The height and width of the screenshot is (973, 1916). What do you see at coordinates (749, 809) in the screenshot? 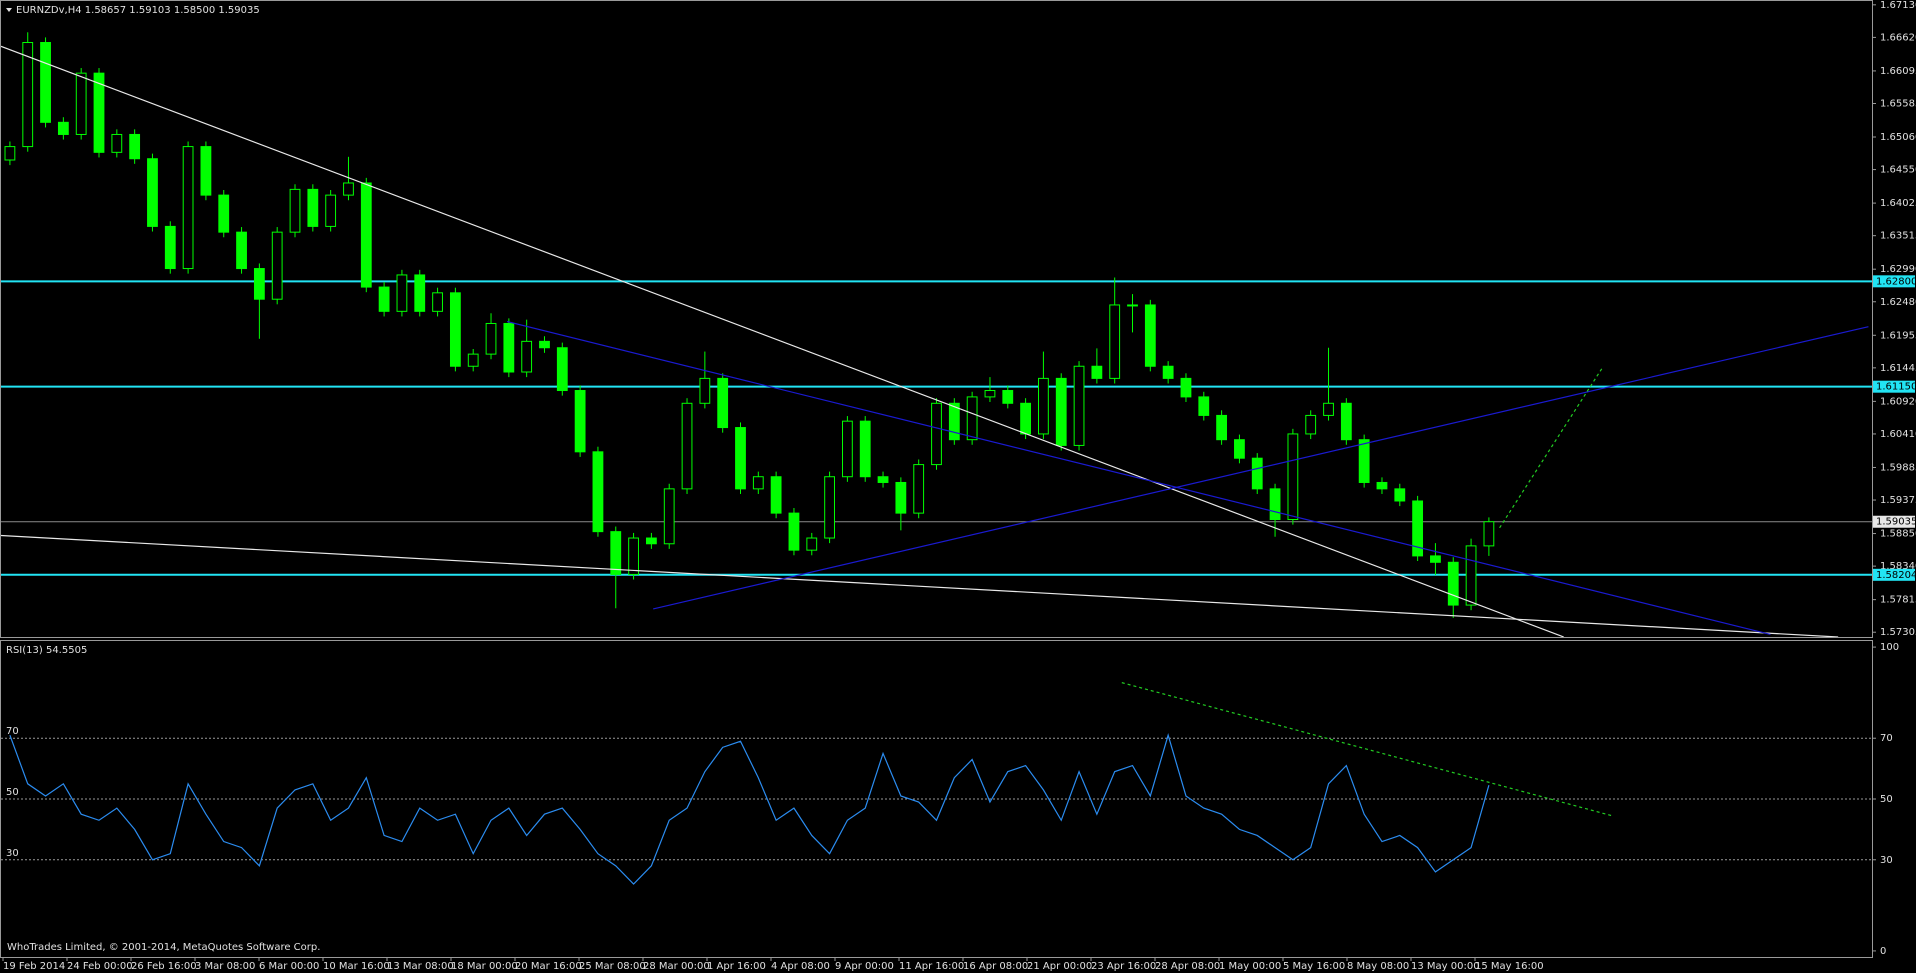
I see `rsi-line` at bounding box center [749, 809].